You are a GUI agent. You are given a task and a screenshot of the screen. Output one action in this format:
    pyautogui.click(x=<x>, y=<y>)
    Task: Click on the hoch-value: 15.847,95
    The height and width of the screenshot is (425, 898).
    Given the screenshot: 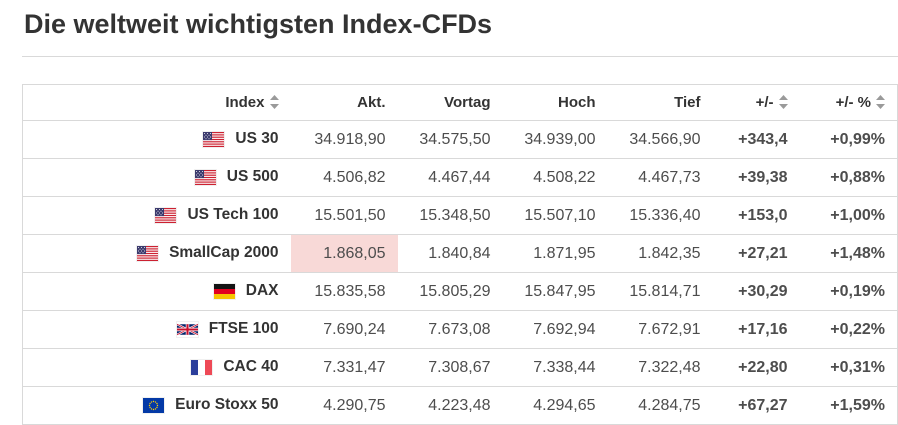 What is the action you would take?
    pyautogui.click(x=555, y=291)
    